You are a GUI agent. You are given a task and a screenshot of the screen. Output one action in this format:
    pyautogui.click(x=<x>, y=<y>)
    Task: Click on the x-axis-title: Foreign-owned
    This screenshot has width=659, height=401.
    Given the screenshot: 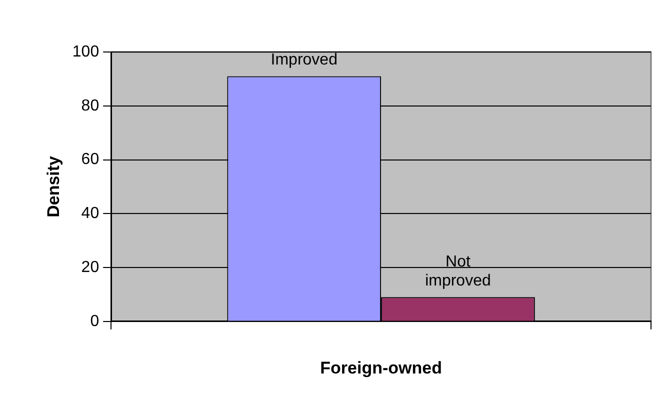 What is the action you would take?
    pyautogui.click(x=381, y=368)
    